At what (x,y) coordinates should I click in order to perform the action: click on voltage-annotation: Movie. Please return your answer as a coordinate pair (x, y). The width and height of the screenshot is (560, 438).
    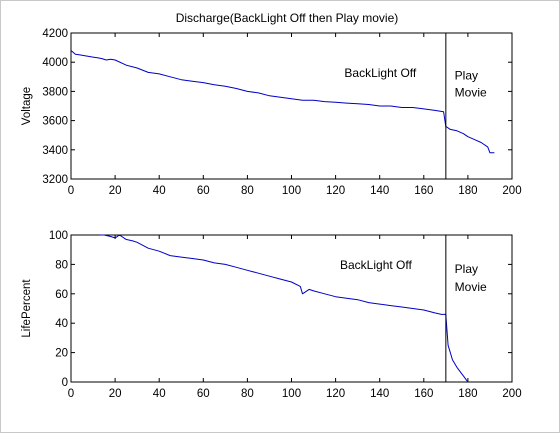
    Looking at the image, I should click on (471, 93).